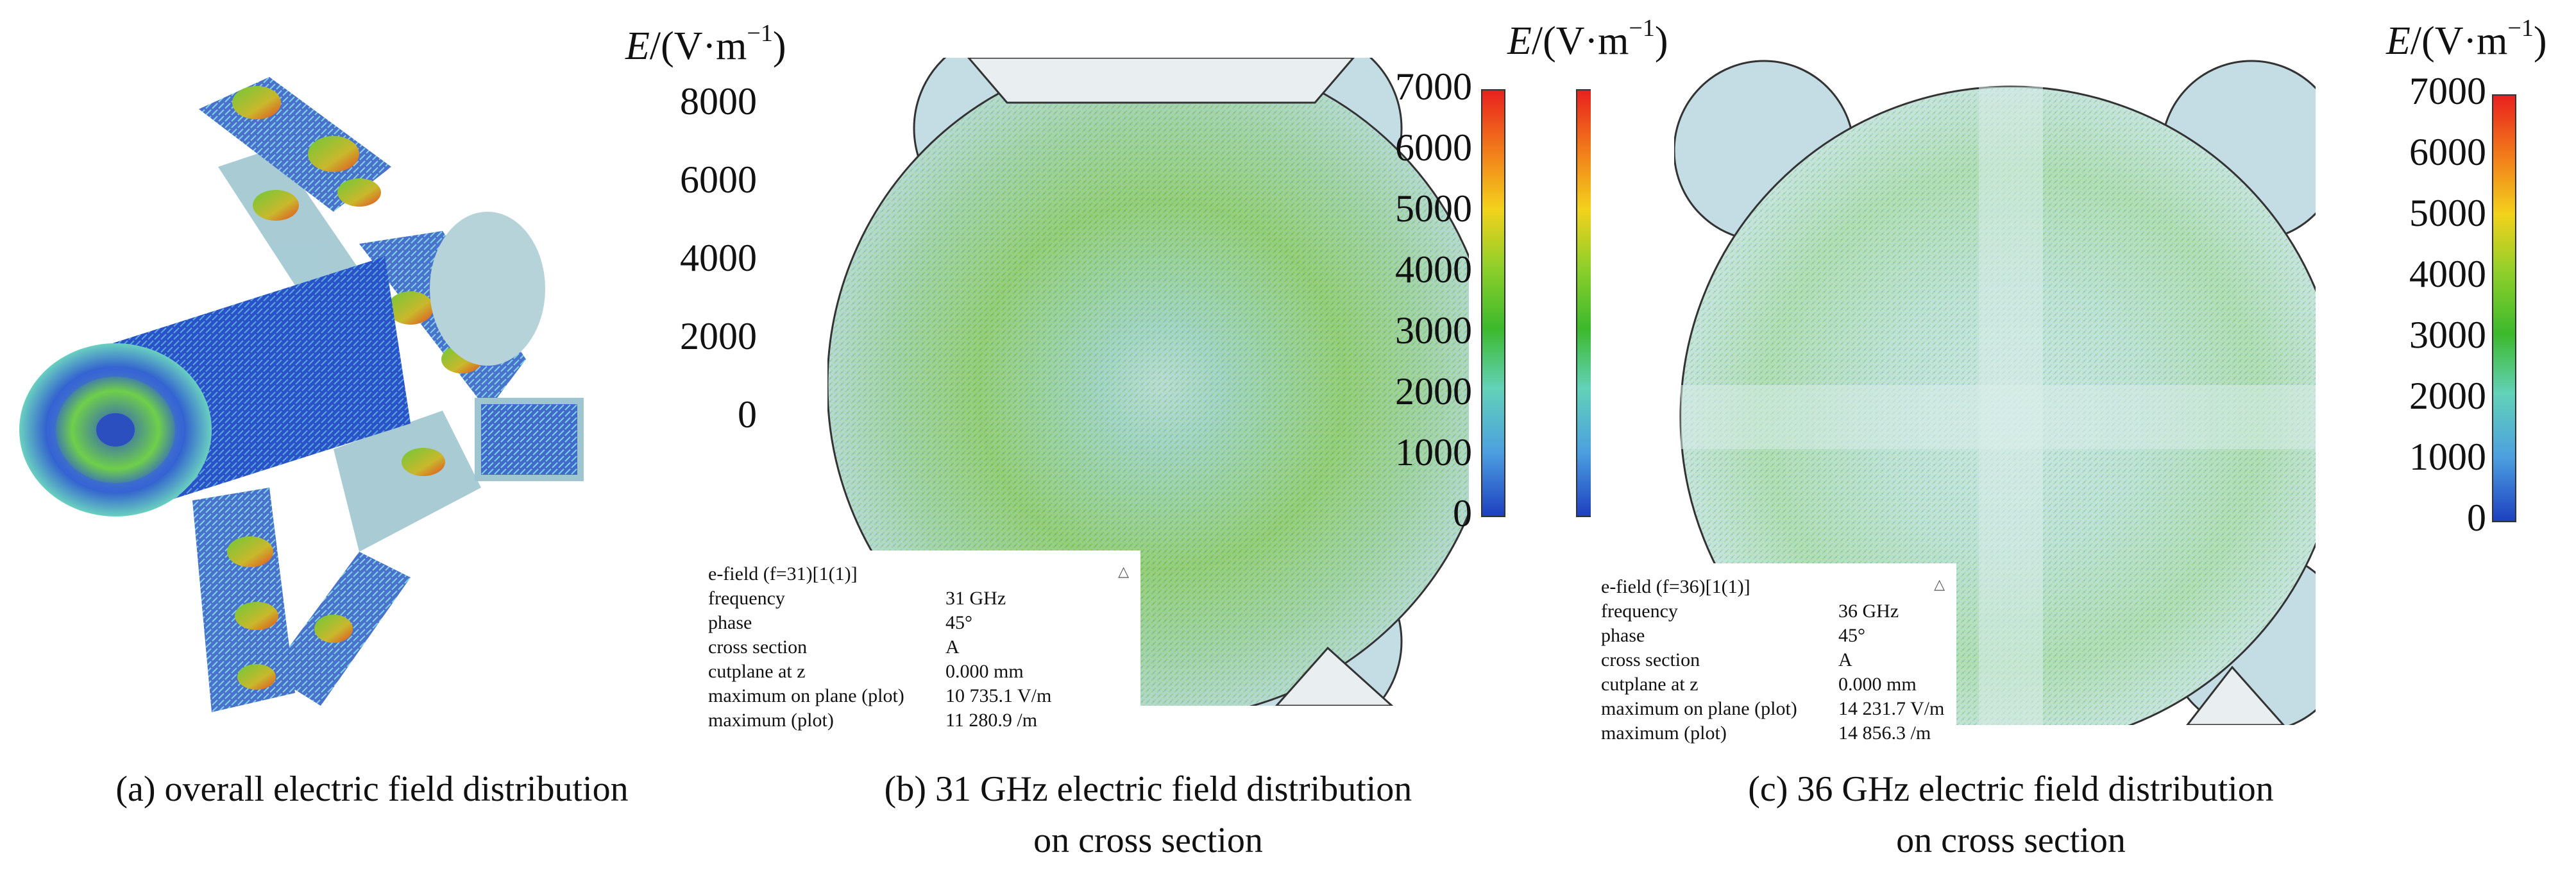 The height and width of the screenshot is (870, 2576). I want to click on colorbar-unit-label: E/(V·m−1), so click(705, 44).